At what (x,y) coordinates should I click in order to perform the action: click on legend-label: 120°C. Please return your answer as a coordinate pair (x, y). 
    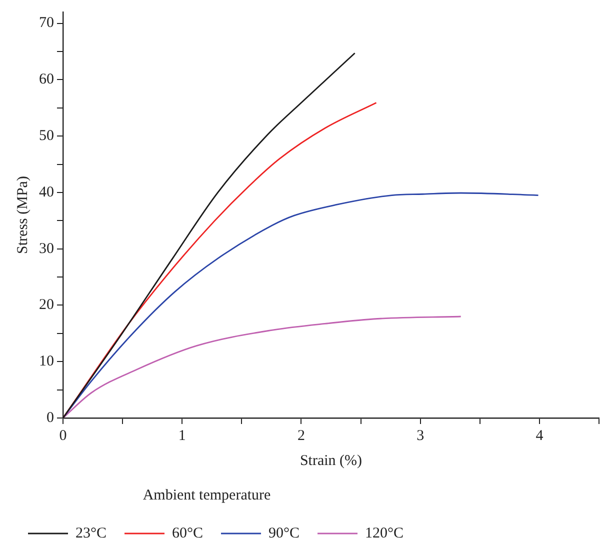
    Looking at the image, I should click on (384, 533).